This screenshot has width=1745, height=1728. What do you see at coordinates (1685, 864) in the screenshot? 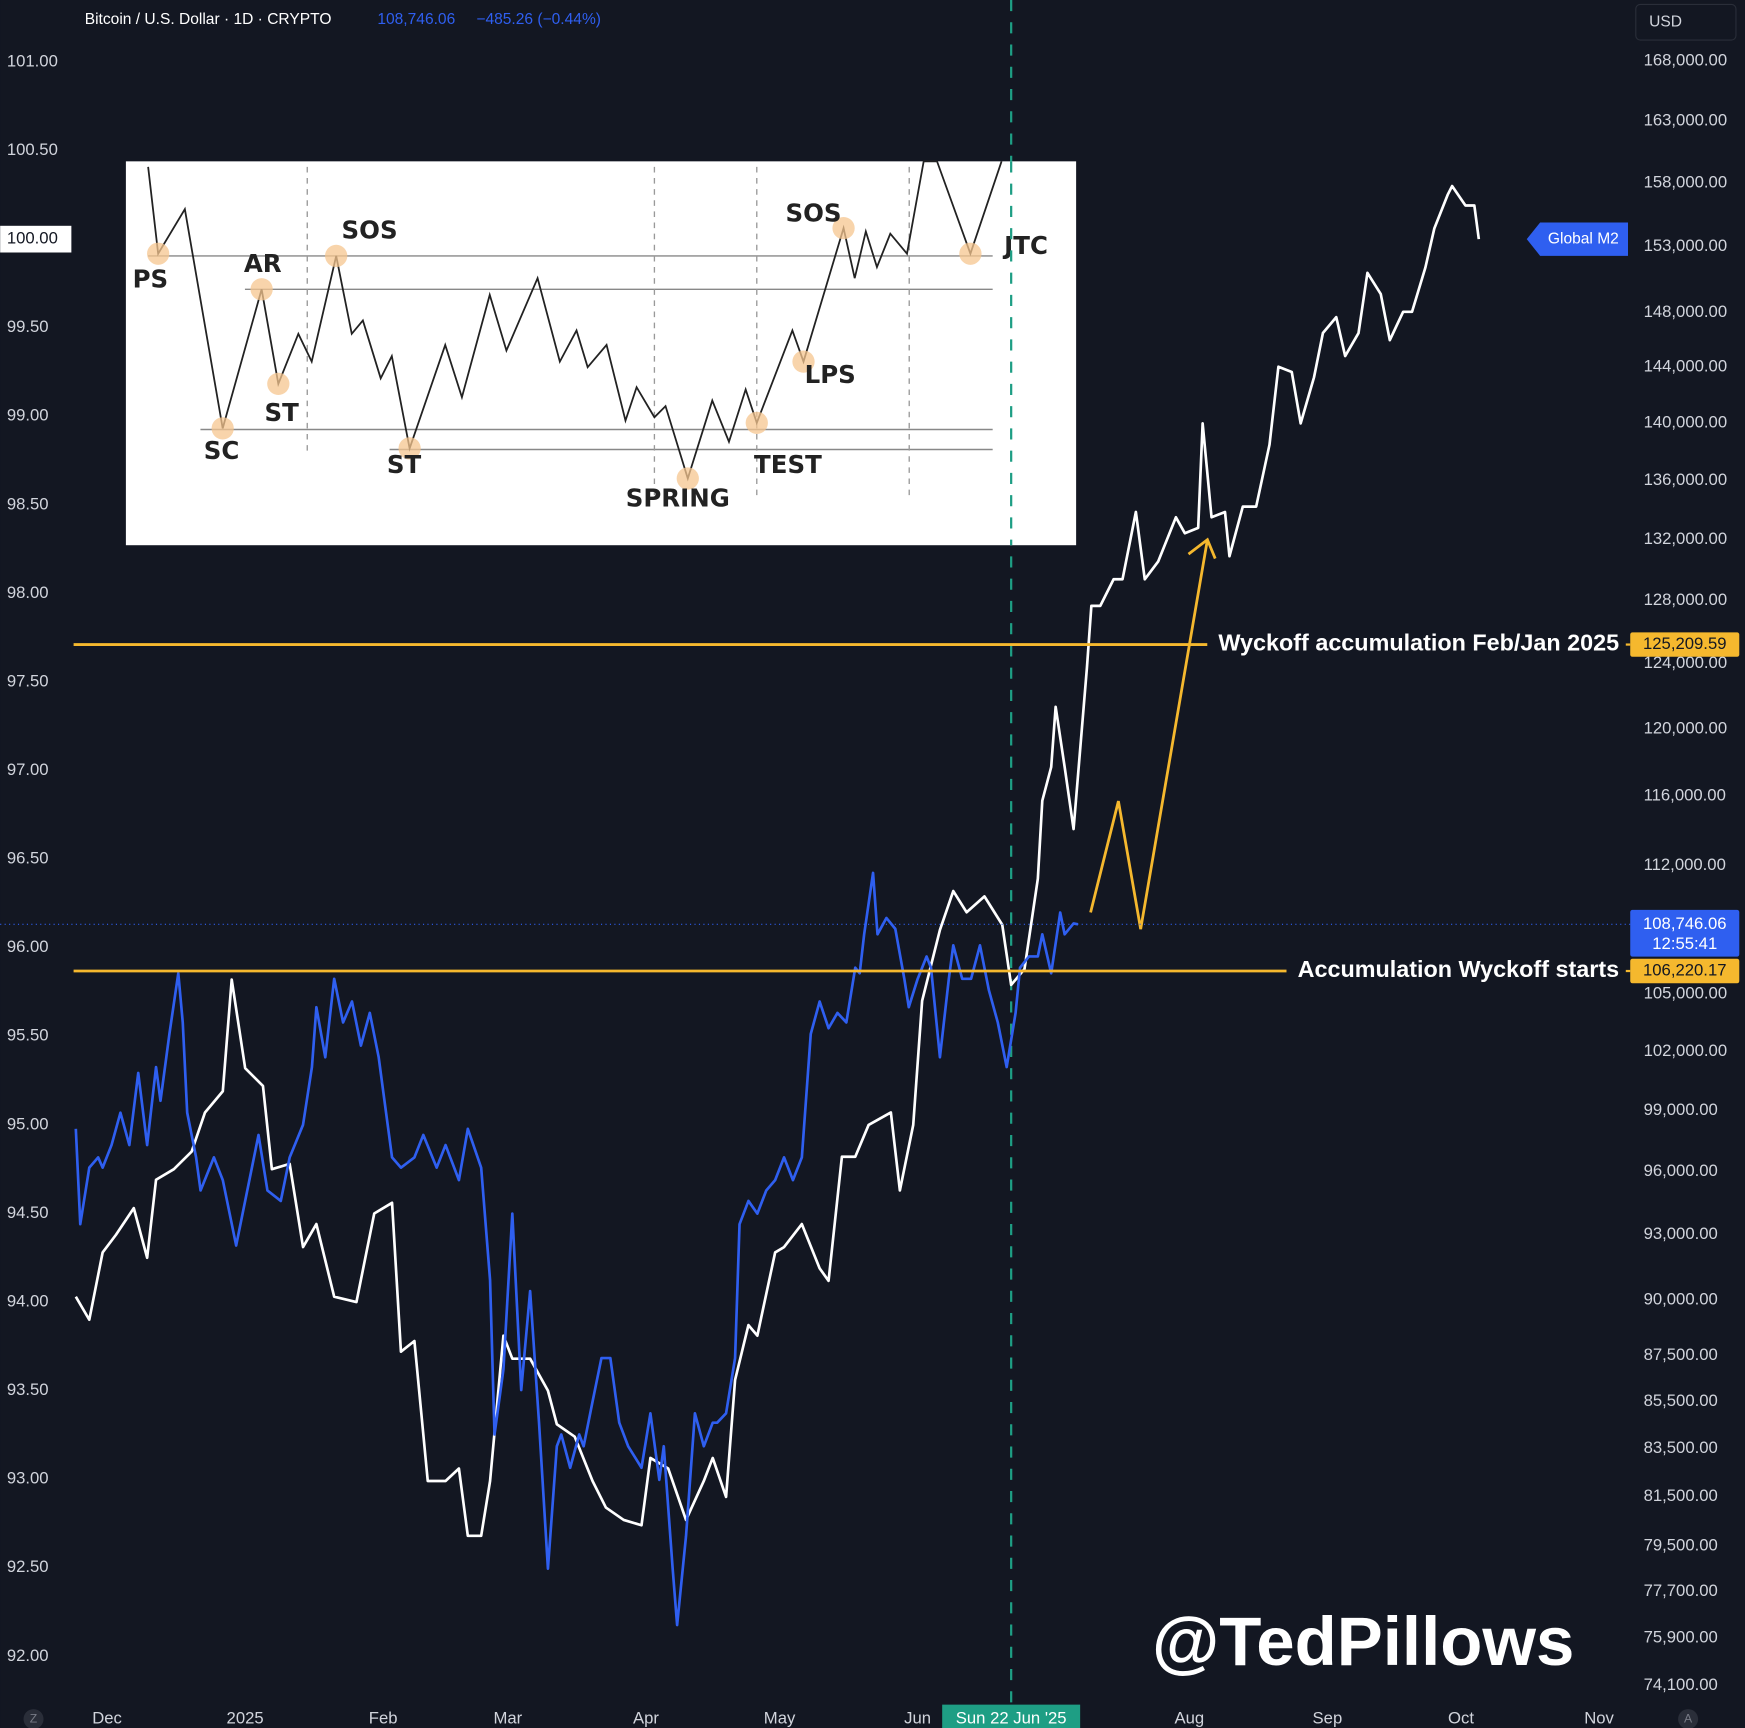
I see `y2-tick-label: 112,000.00` at bounding box center [1685, 864].